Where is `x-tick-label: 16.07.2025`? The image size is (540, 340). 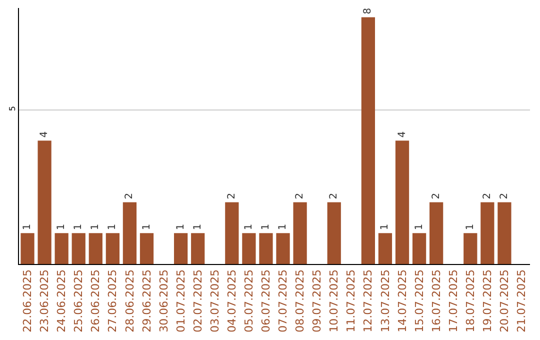 x-tick-label: 16.07.2025 is located at coordinates (436, 300).